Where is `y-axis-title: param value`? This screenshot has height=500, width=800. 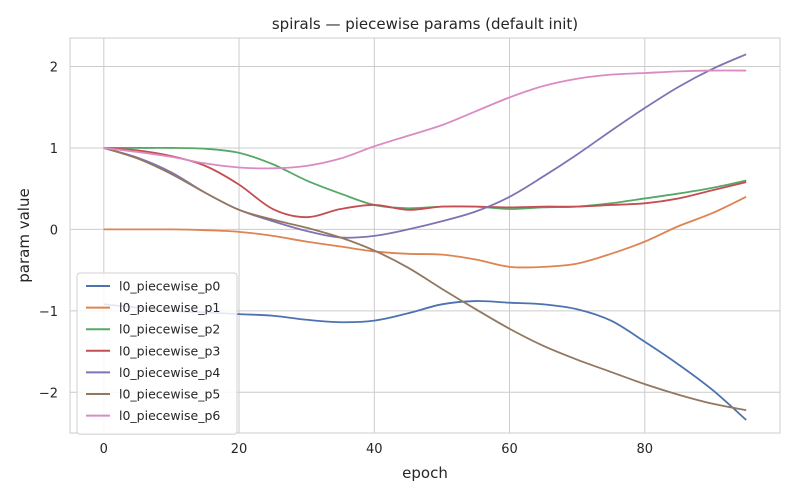 y-axis-title: param value is located at coordinates (24, 235).